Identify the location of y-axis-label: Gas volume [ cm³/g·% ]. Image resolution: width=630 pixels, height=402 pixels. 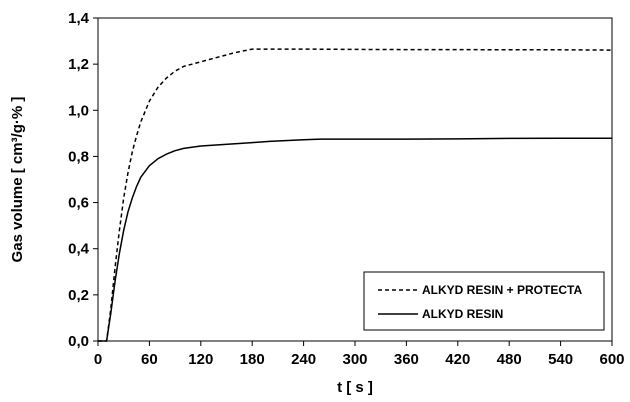
(17, 180).